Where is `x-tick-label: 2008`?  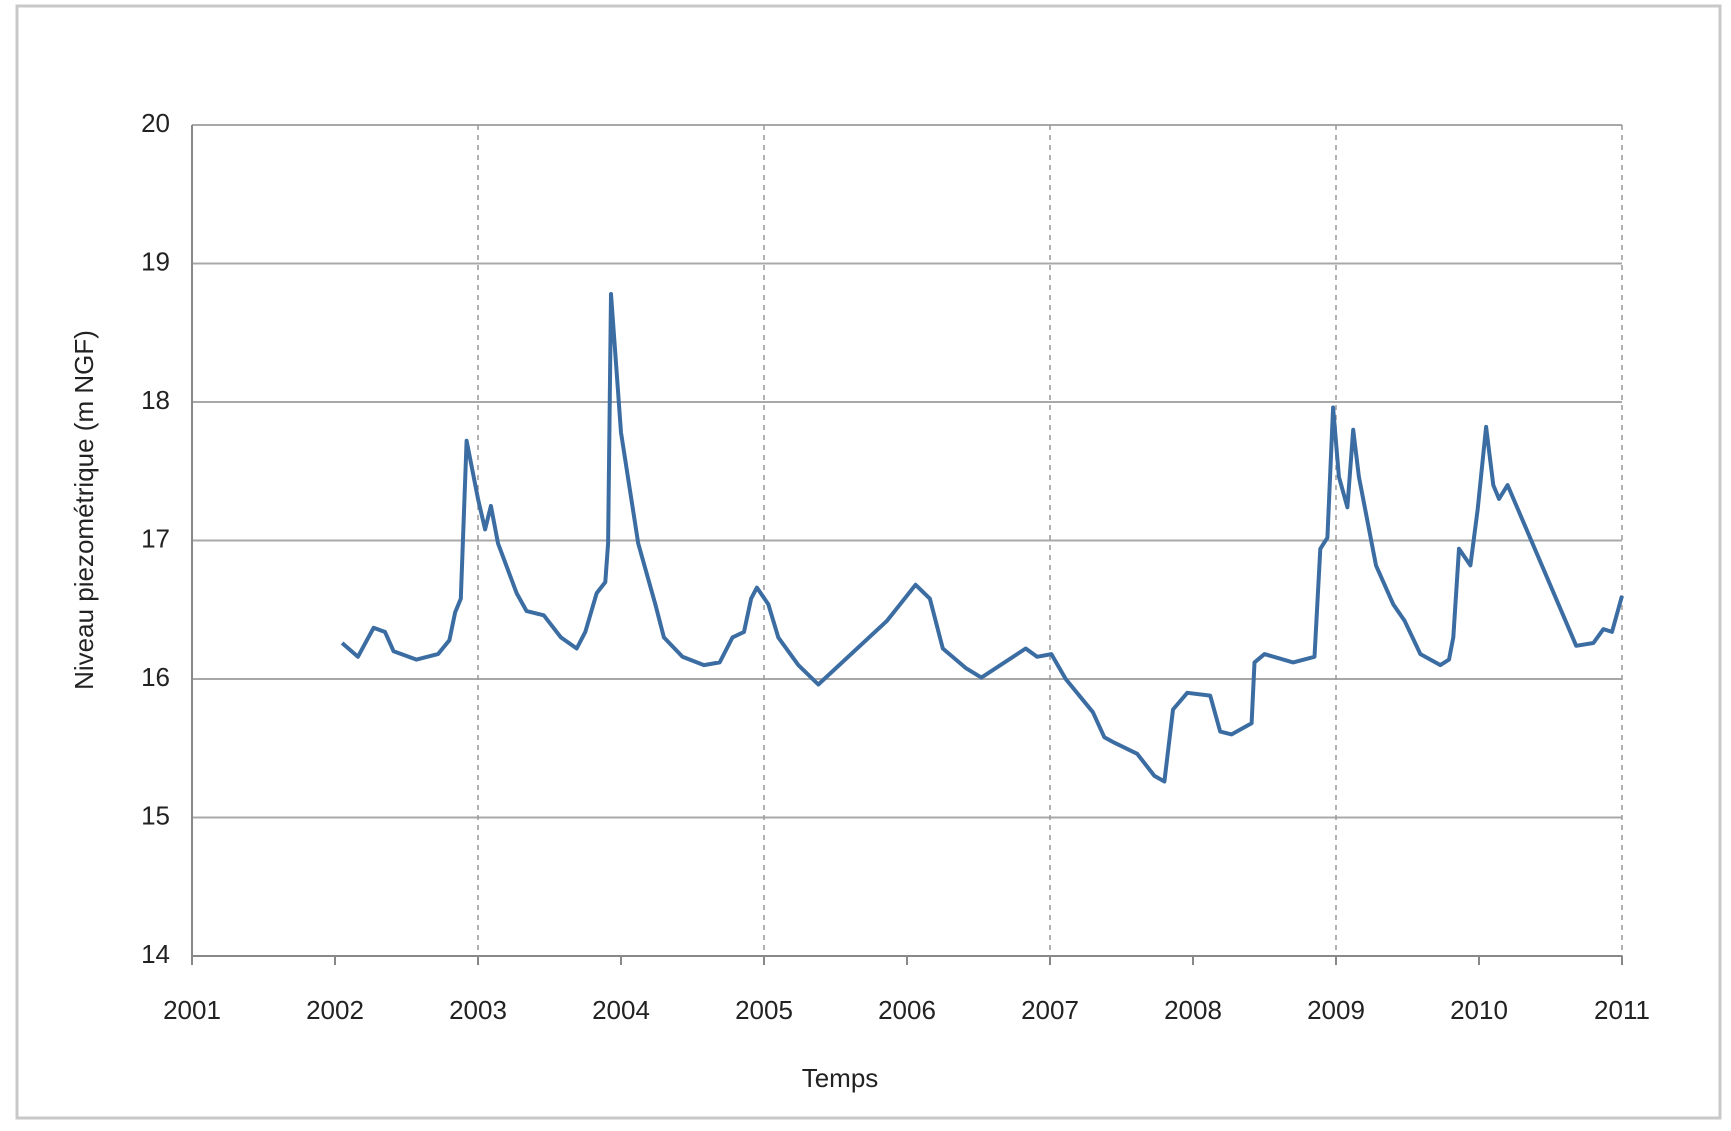 x-tick-label: 2008 is located at coordinates (1193, 1010).